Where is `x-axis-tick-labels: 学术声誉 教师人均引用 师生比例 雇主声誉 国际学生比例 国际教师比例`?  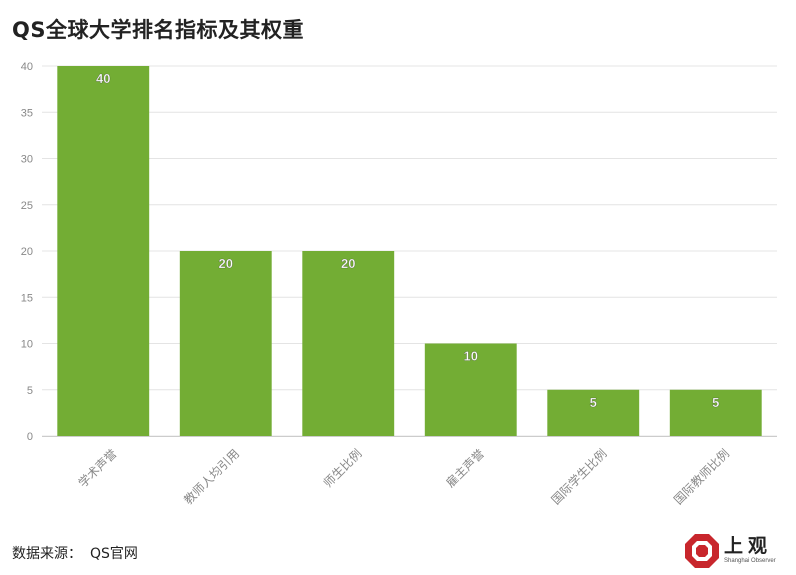
x-axis-tick-labels: 学术声誉 教师人均引用 师生比例 雇主声誉 国际学生比例 国际教师比例 is located at coordinates (403, 477).